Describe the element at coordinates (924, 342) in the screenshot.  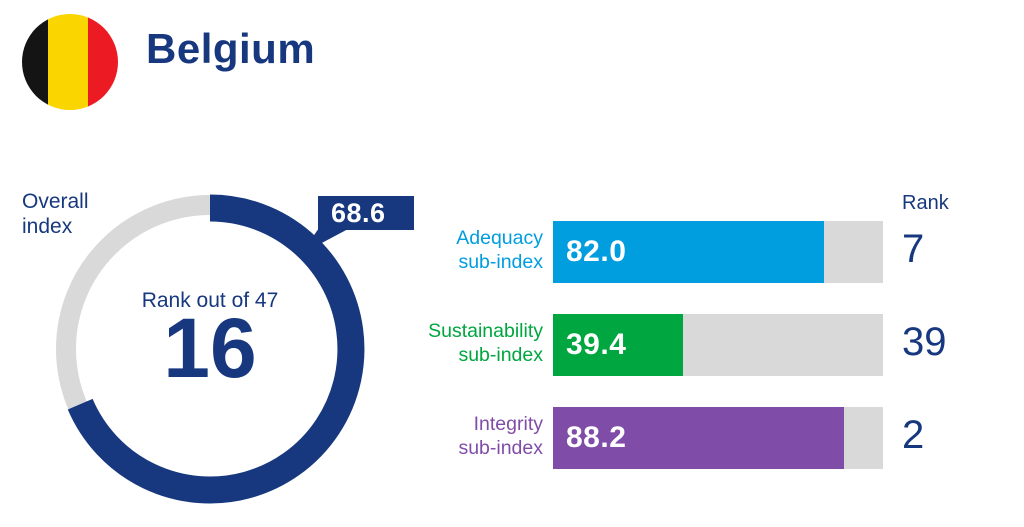
I see `rank-value: 39` at that location.